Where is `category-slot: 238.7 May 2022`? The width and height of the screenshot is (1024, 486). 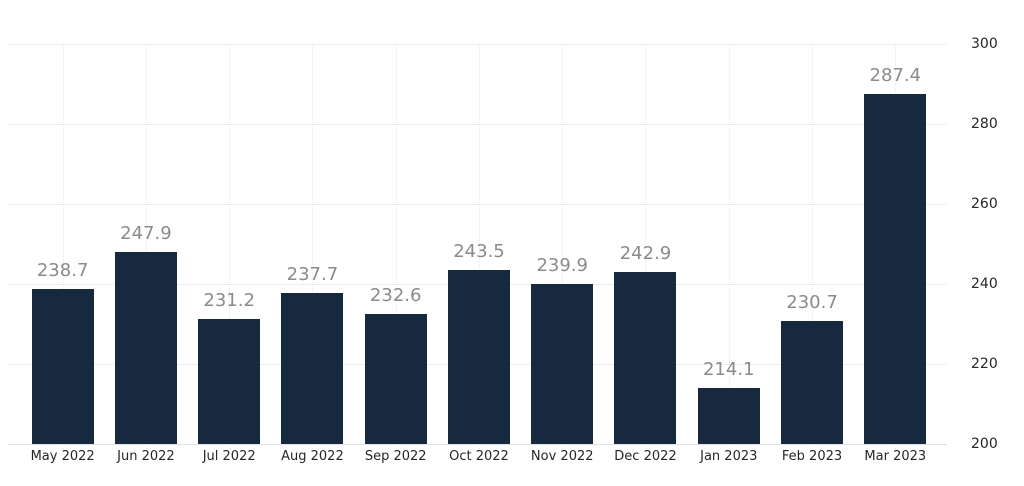
category-slot: 238.7 May 2022 is located at coordinates (62, 254).